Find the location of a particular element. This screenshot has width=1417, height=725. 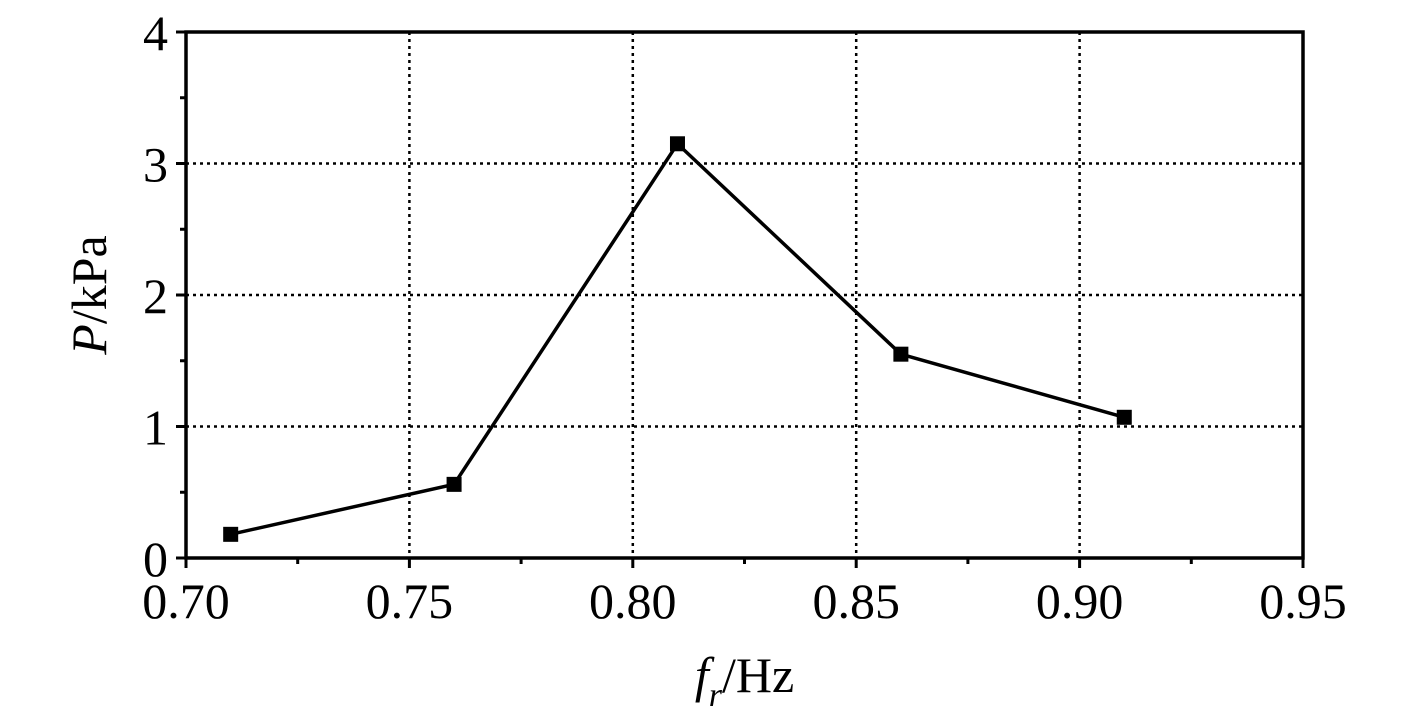

x-tick-labels: 0.70 0.75 0.80 0.85 0.90 0.95 is located at coordinates (744, 601).